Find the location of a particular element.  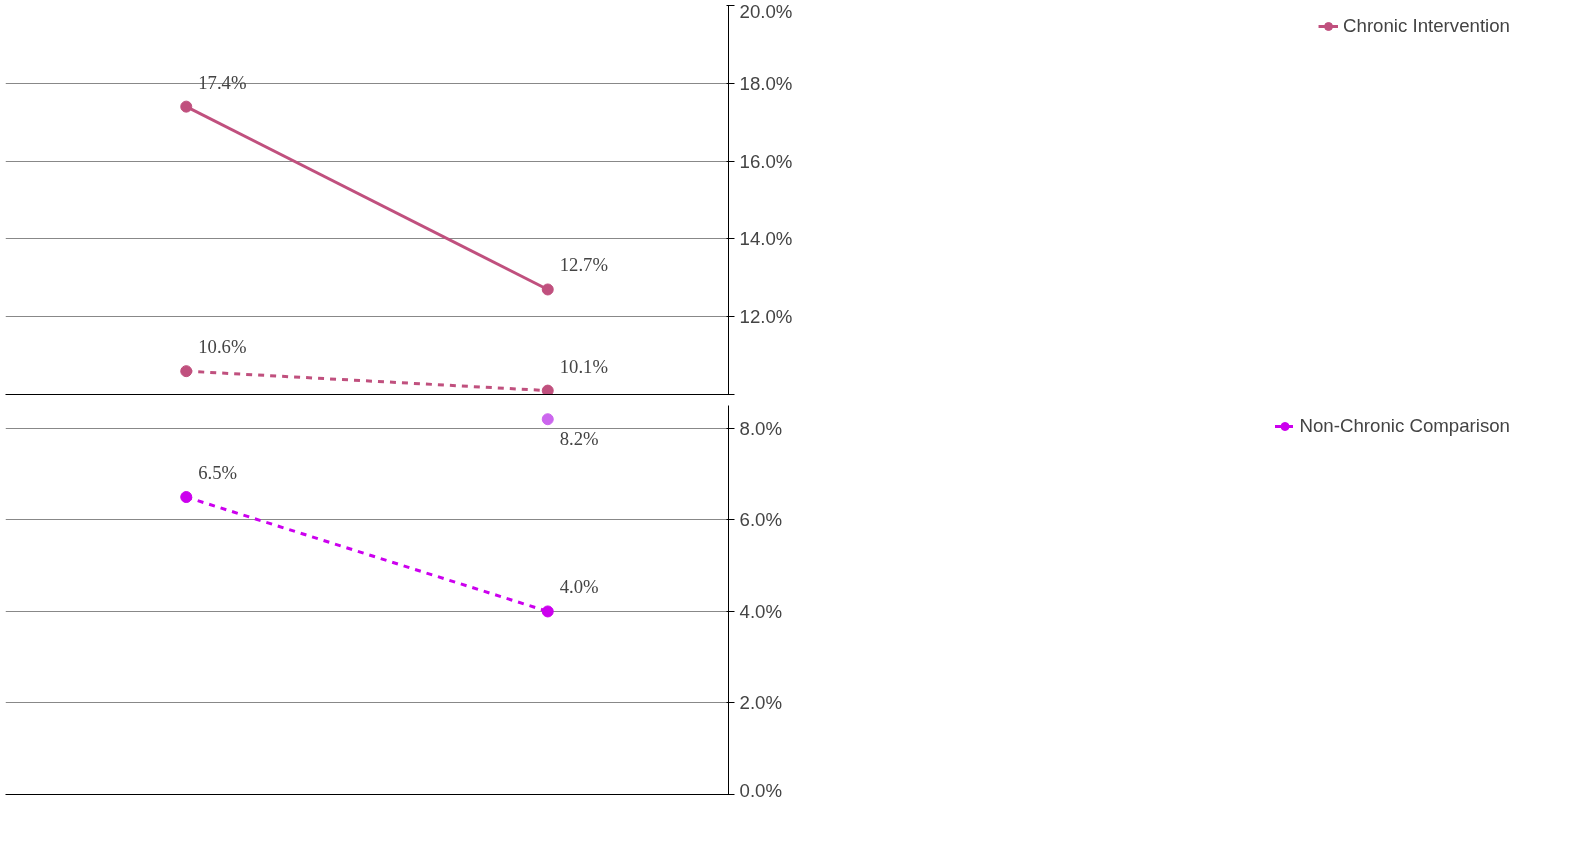

data-label: 8.2% is located at coordinates (579, 439).